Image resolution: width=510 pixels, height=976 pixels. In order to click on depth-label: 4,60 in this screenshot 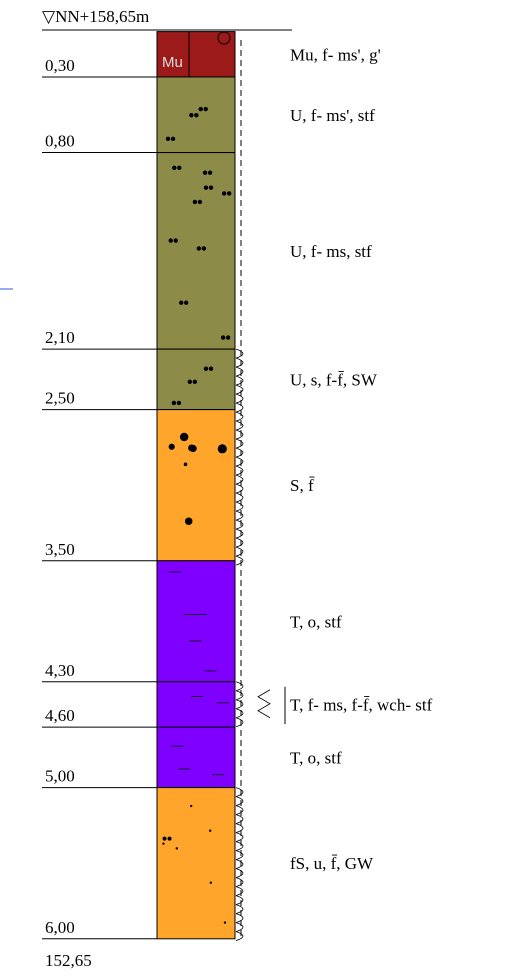, I will do `click(60, 715)`.